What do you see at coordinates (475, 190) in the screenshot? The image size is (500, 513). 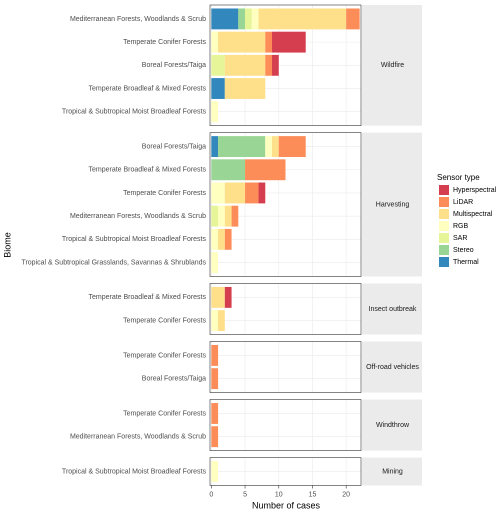 I see `legend-label: Hyperspectral` at bounding box center [475, 190].